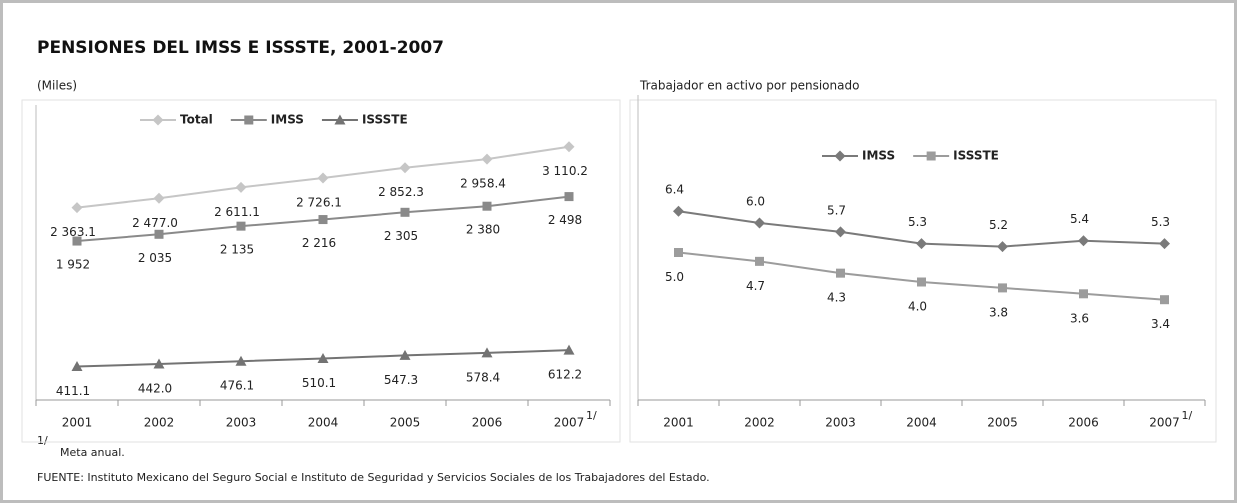  I want to click on data-label: 5.7, so click(836, 210).